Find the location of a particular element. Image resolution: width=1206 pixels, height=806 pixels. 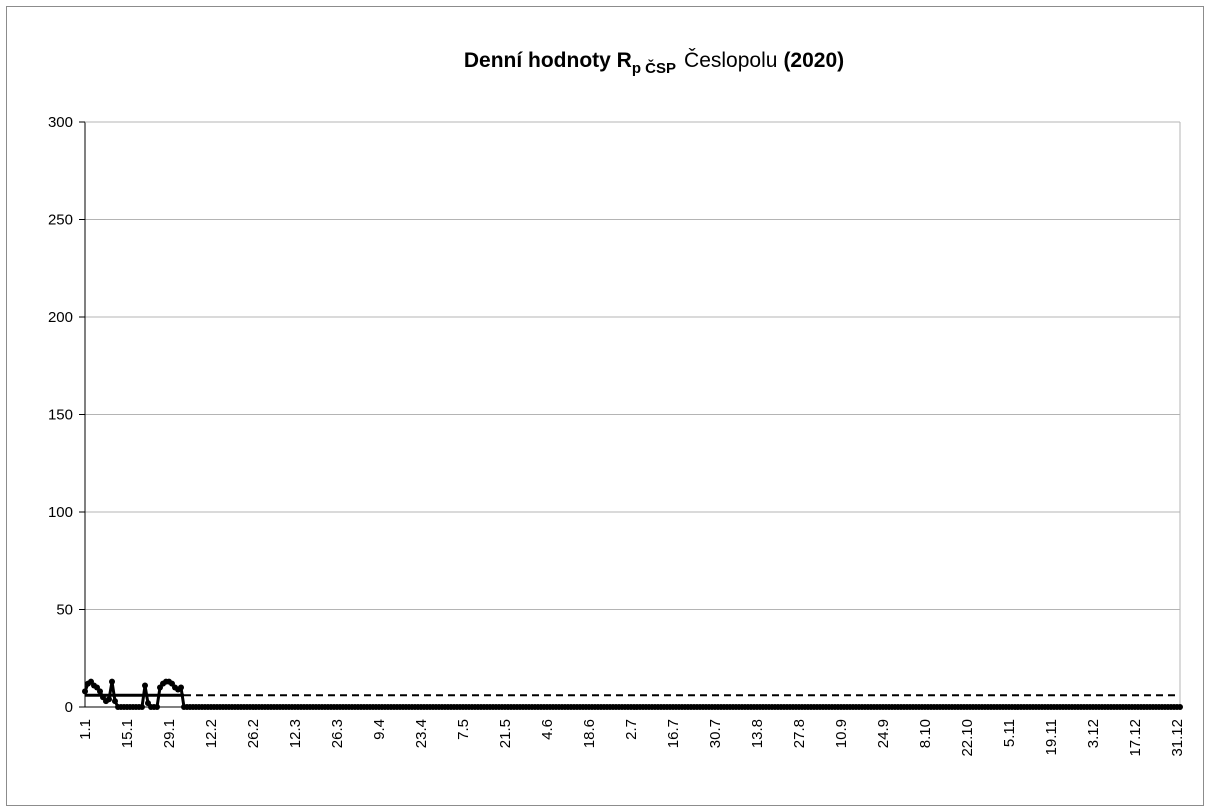

y-tick-label: 300 is located at coordinates (60, 122).